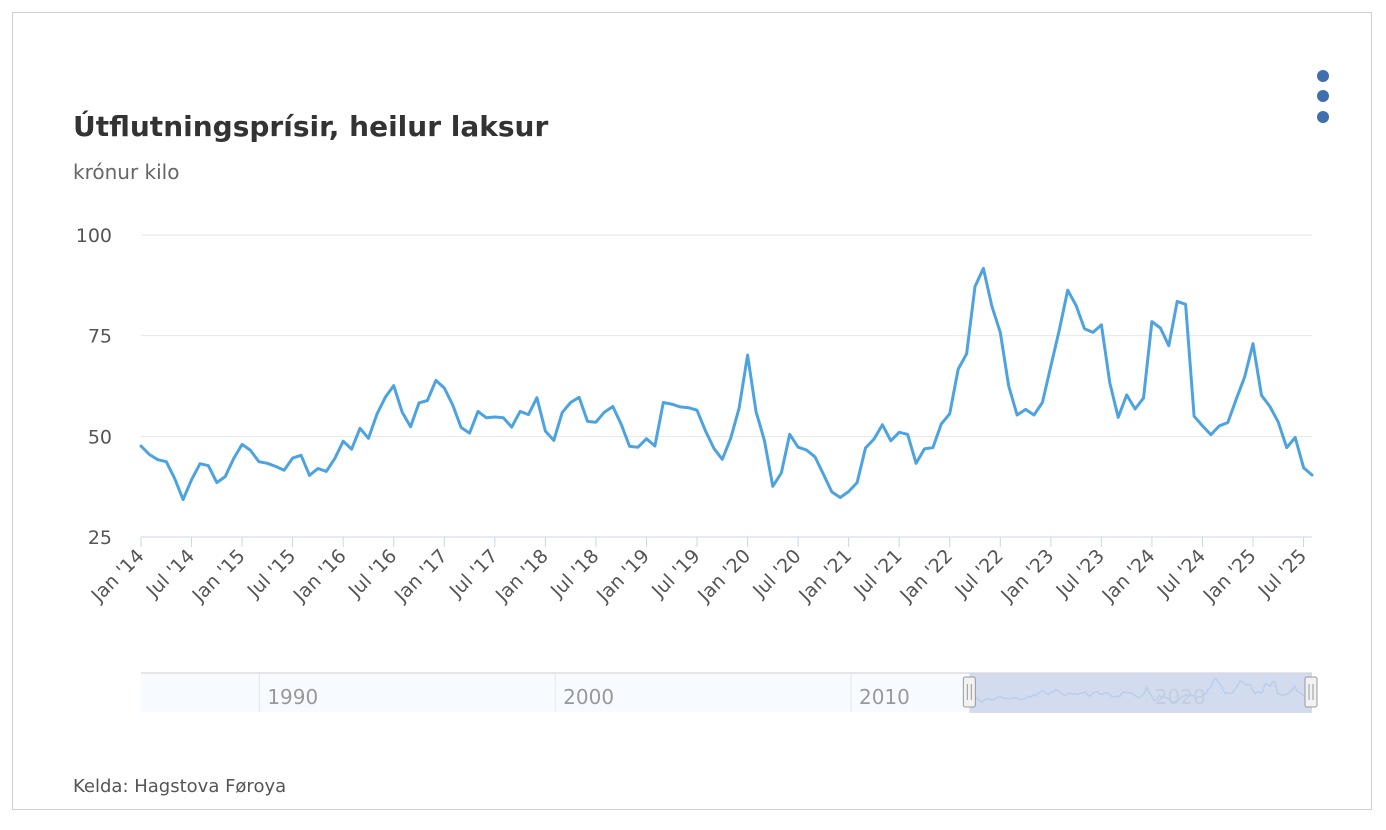 The image size is (1386, 830). What do you see at coordinates (320, 576) in the screenshot?
I see `x-tick-label: Jan '16` at bounding box center [320, 576].